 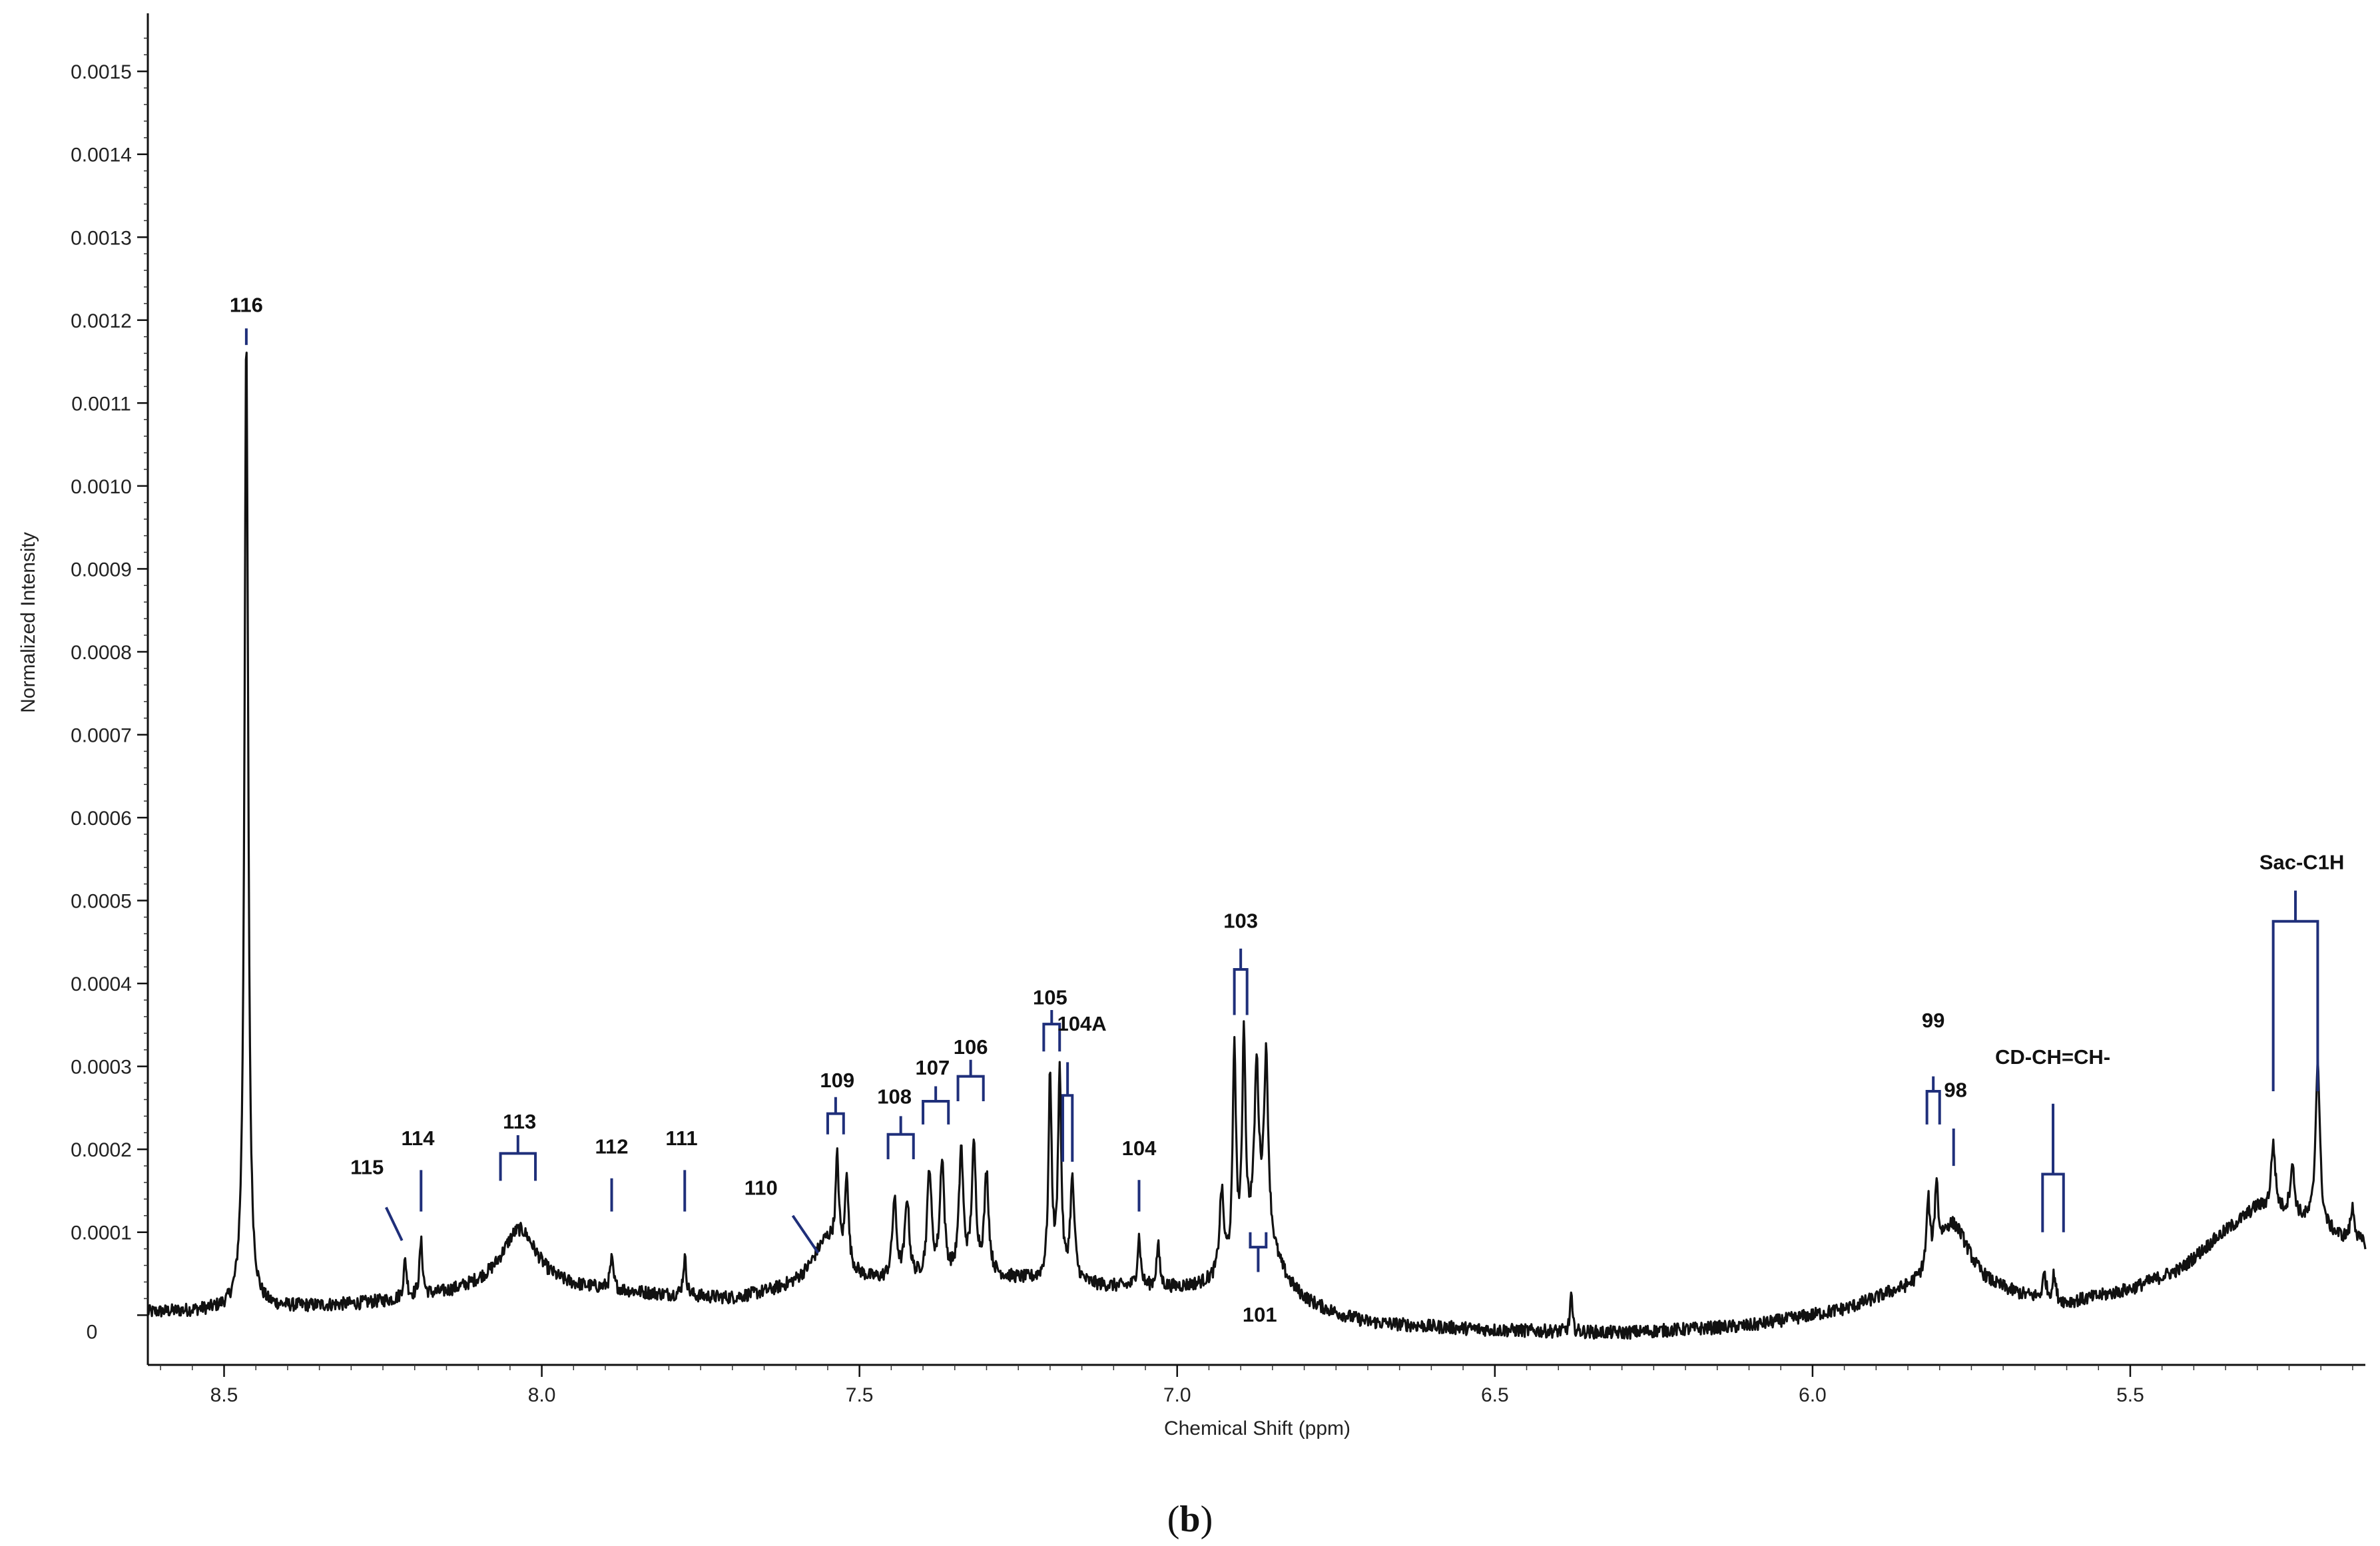 What do you see at coordinates (1082, 1024) in the screenshot?
I see `peak-label: 104A` at bounding box center [1082, 1024].